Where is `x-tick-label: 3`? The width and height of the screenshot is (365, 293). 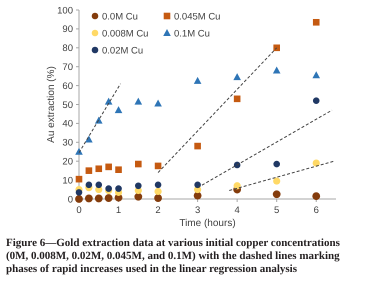 x-tick-label: 3 is located at coordinates (197, 210).